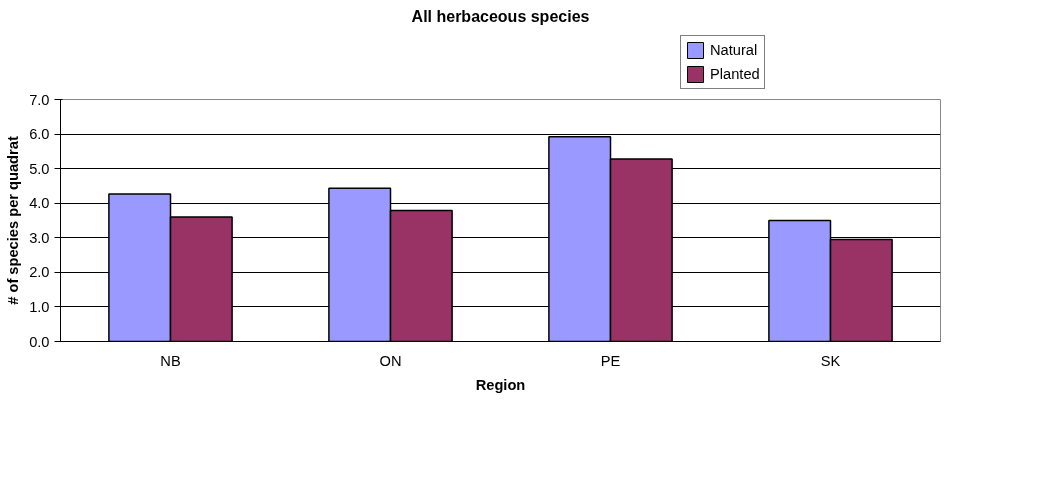 The height and width of the screenshot is (486, 1038). What do you see at coordinates (39, 99) in the screenshot?
I see `y-tick-label: 7.0` at bounding box center [39, 99].